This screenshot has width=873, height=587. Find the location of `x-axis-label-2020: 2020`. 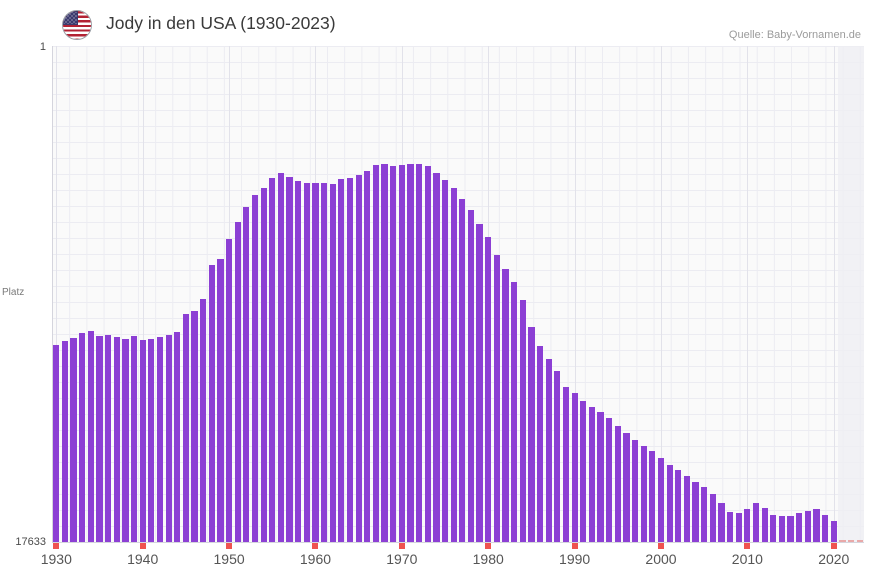

x-axis-label-2020: 2020 is located at coordinates (834, 559).